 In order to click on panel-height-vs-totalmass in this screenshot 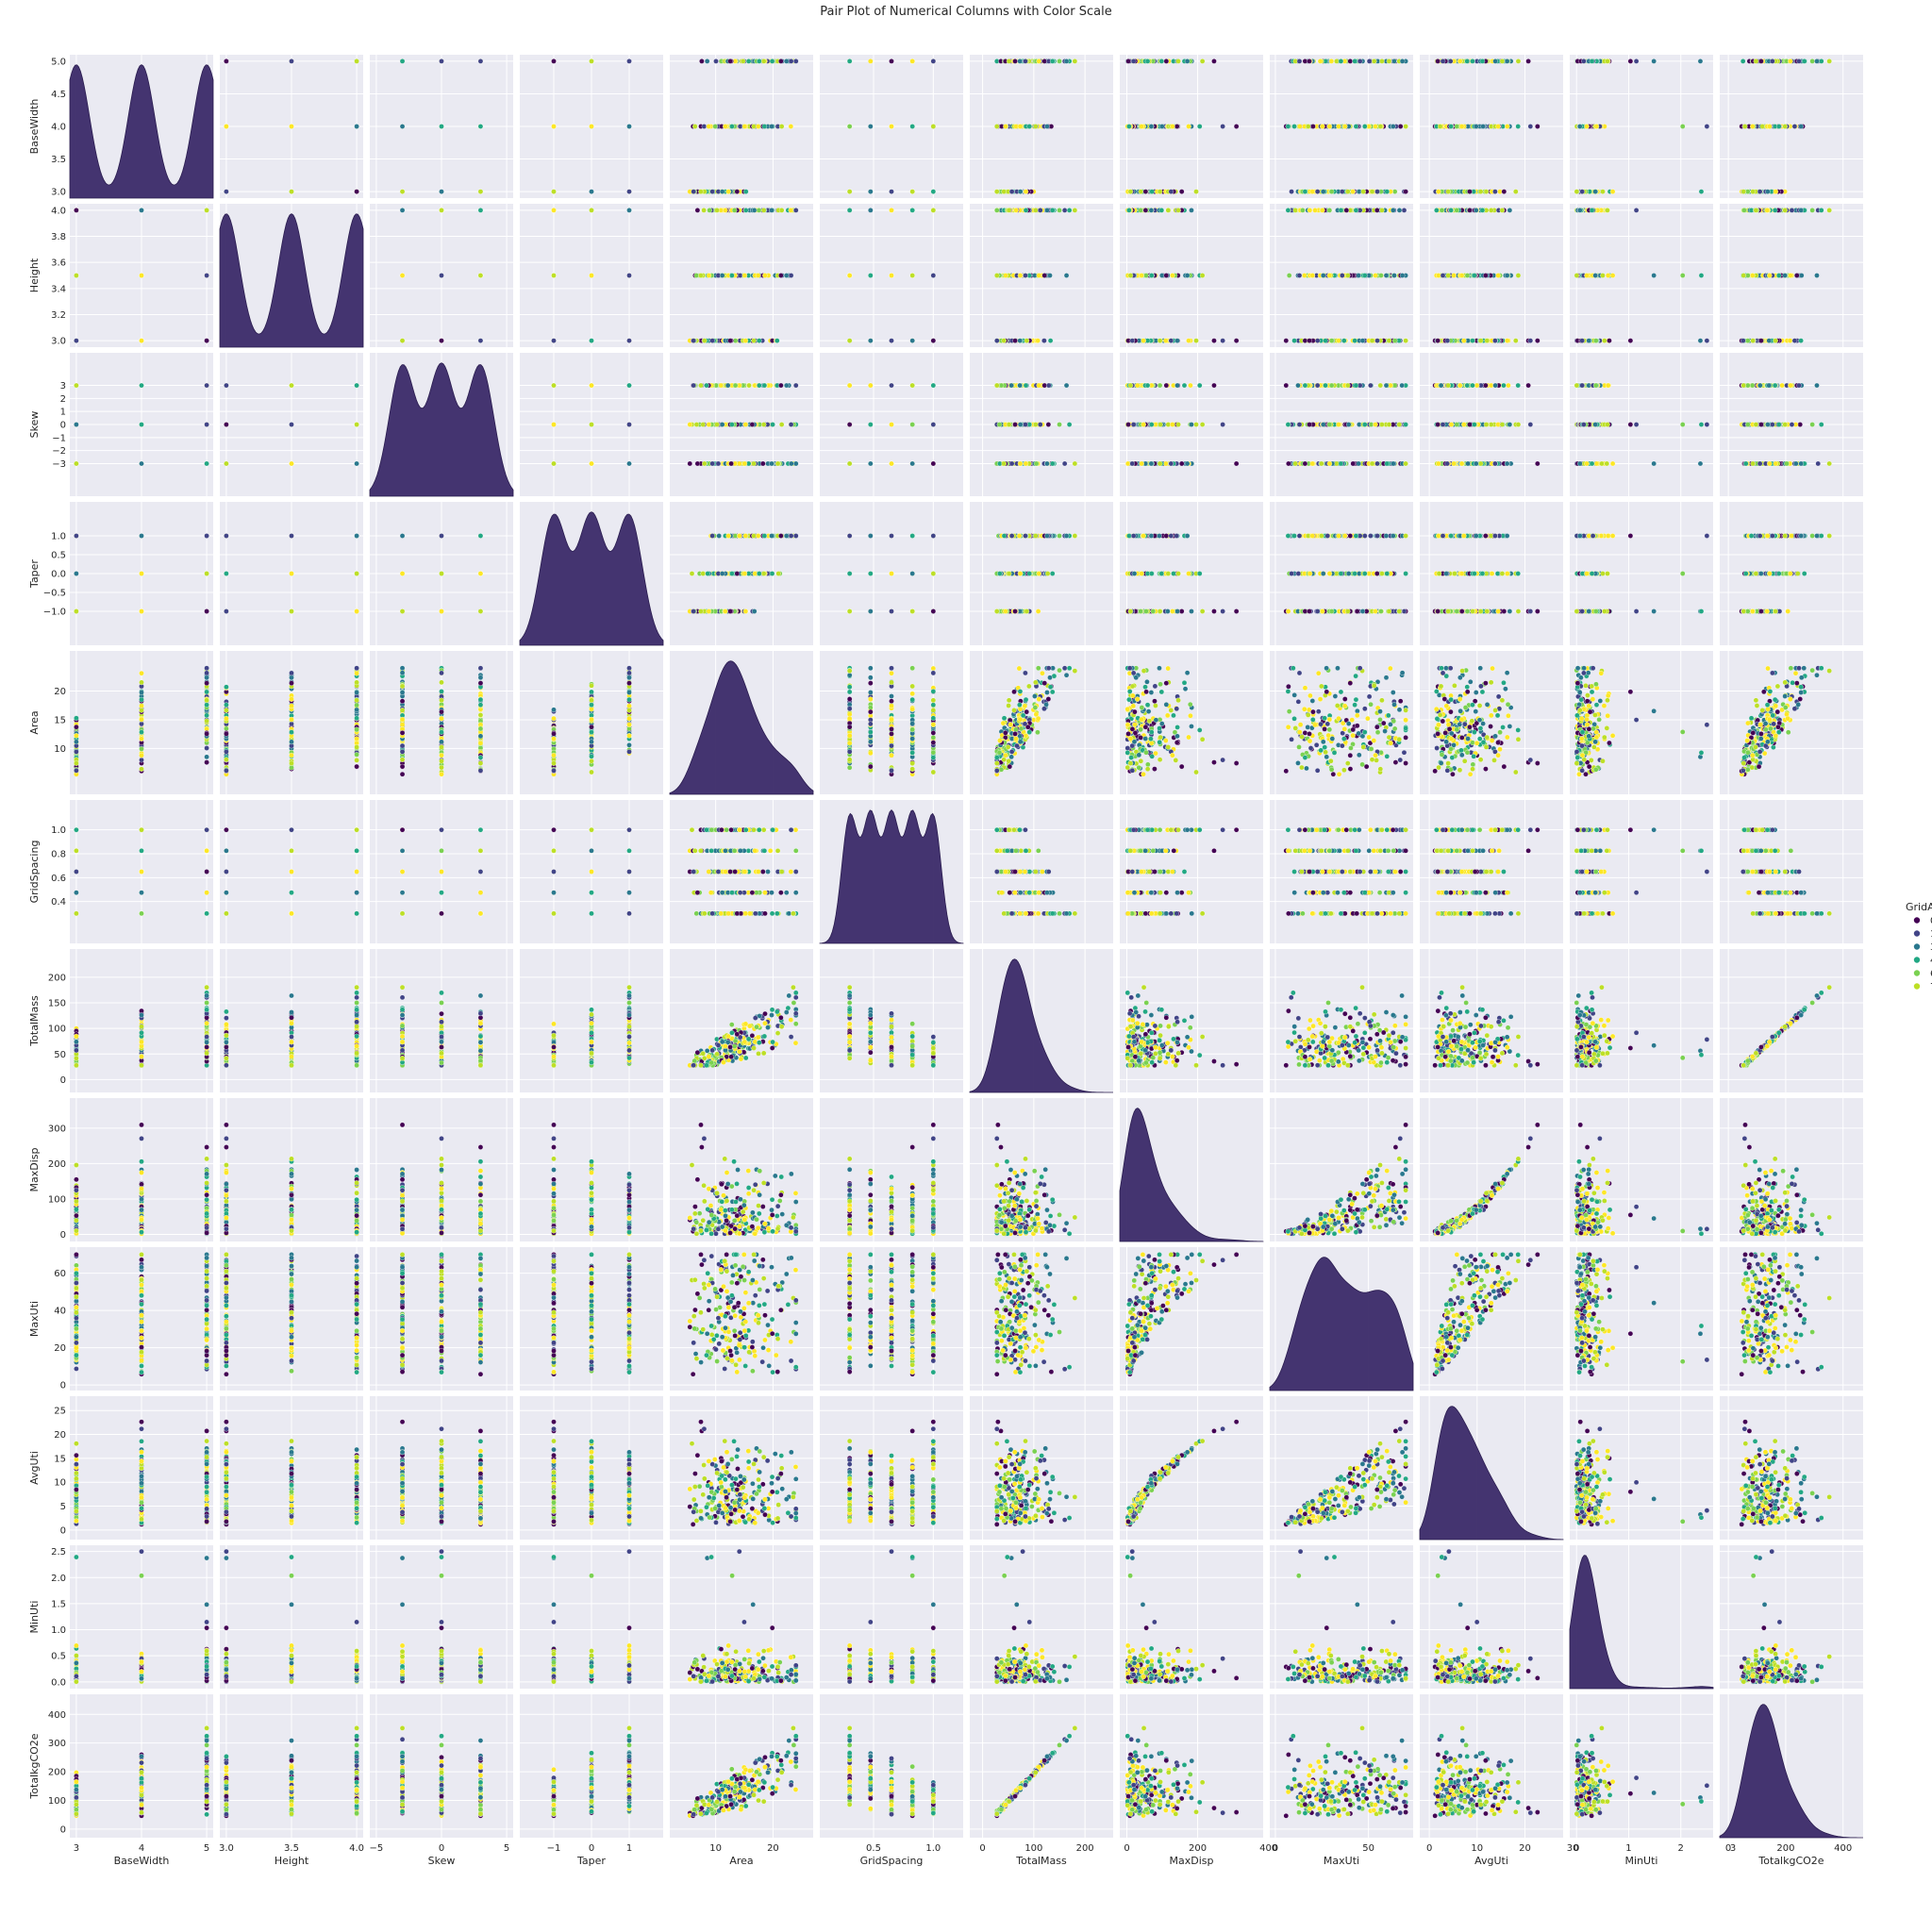, I will do `click(1042, 275)`.